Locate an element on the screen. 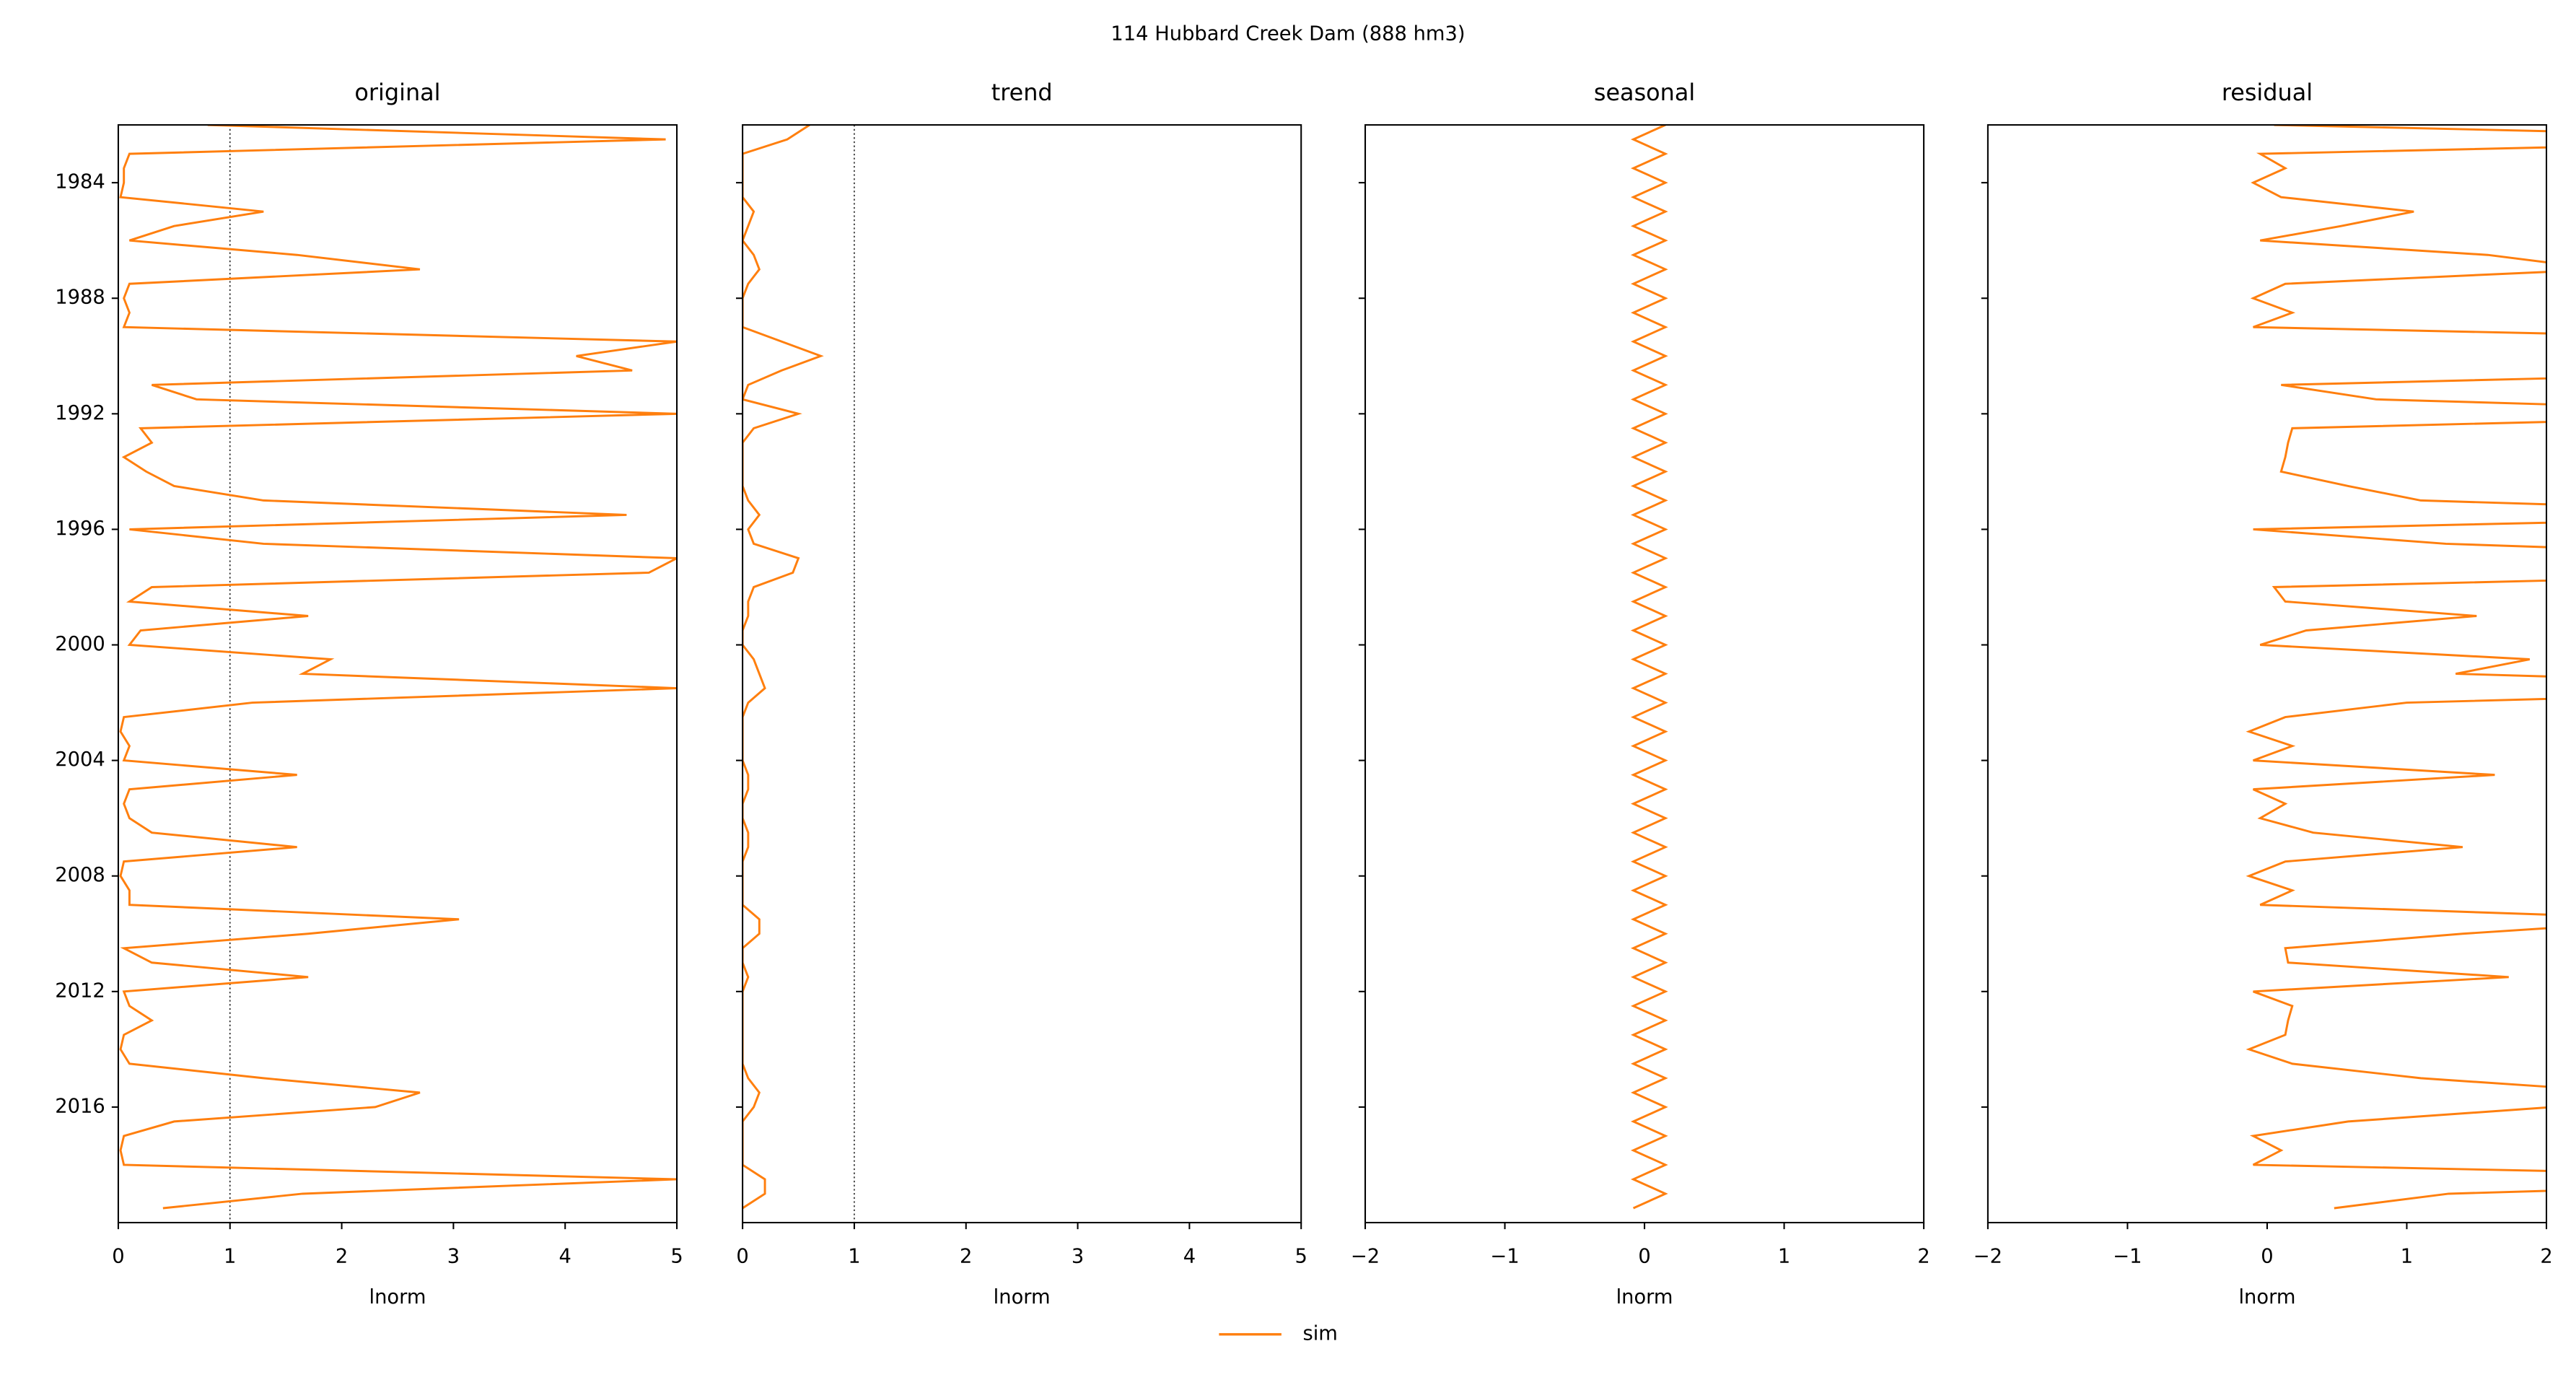 This screenshot has width=2576, height=1385. y-tick-label: 2008 is located at coordinates (80, 875).